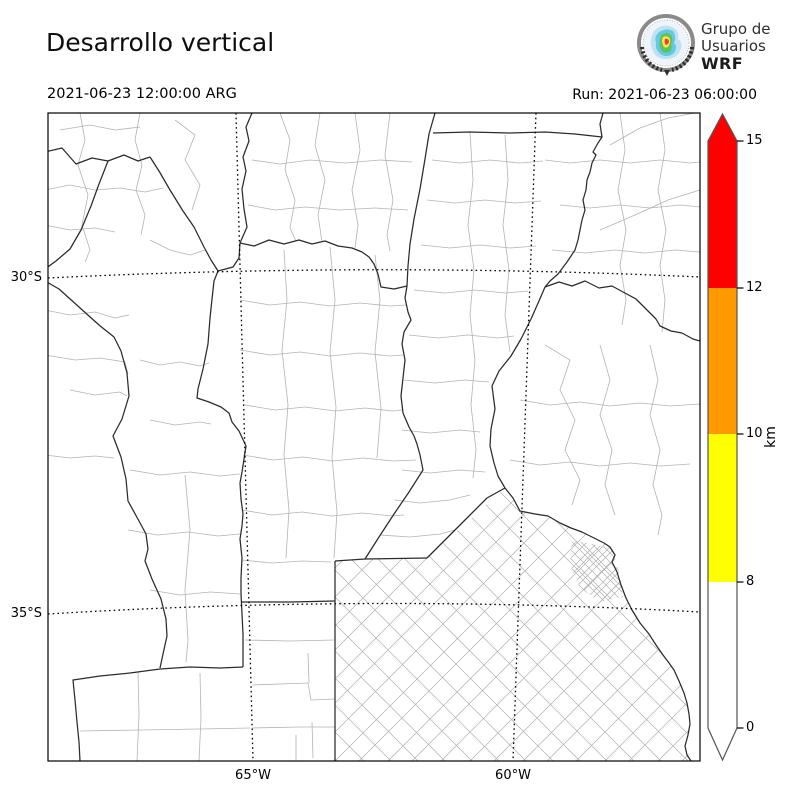 This screenshot has width=800, height=800. What do you see at coordinates (253, 775) in the screenshot?
I see `lon-label-65w: 65°W` at bounding box center [253, 775].